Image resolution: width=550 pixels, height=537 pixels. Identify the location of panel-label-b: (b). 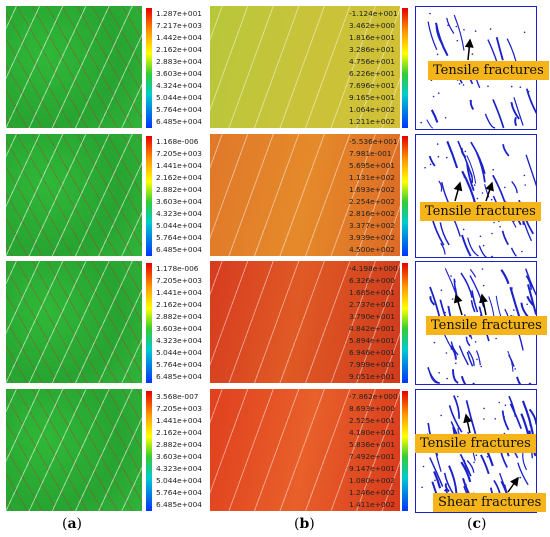
(304, 524).